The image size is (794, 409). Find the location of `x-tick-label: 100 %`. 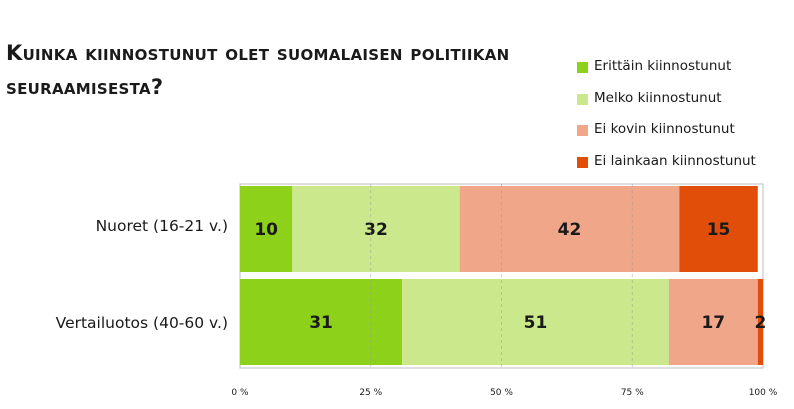

x-tick-label: 100 % is located at coordinates (763, 393).